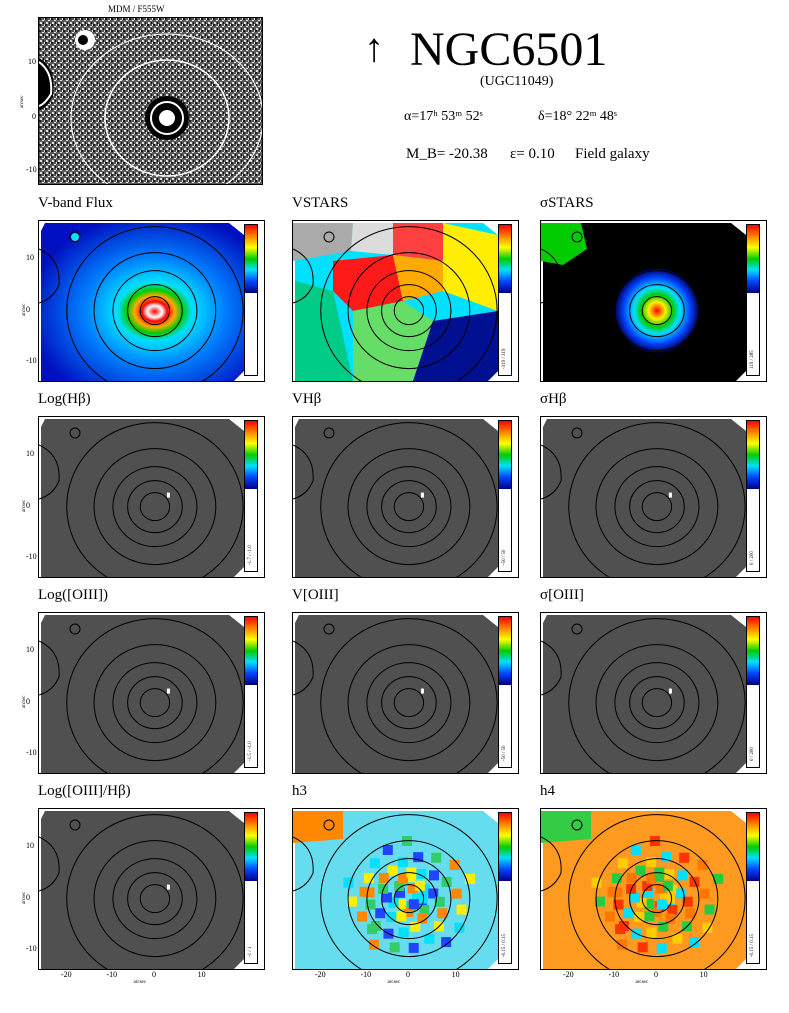 Image resolution: width=789 pixels, height=1013 pixels. What do you see at coordinates (656, 974) in the screenshot?
I see `x-tick-label: 0` at bounding box center [656, 974].